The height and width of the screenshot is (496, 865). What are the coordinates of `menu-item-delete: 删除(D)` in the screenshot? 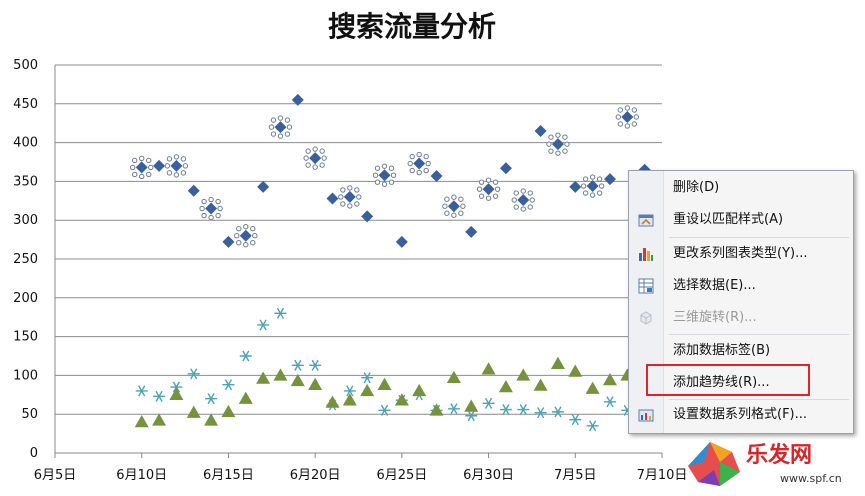 It's located at (741, 188).